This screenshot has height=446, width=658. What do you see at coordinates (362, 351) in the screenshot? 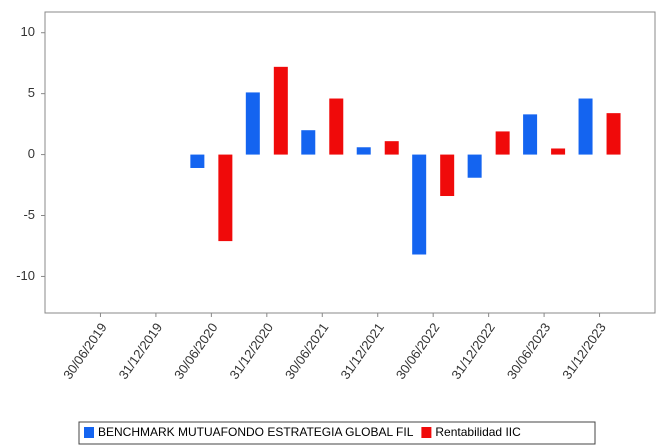
I see `x-tick-label: 31/12/2021` at bounding box center [362, 351].